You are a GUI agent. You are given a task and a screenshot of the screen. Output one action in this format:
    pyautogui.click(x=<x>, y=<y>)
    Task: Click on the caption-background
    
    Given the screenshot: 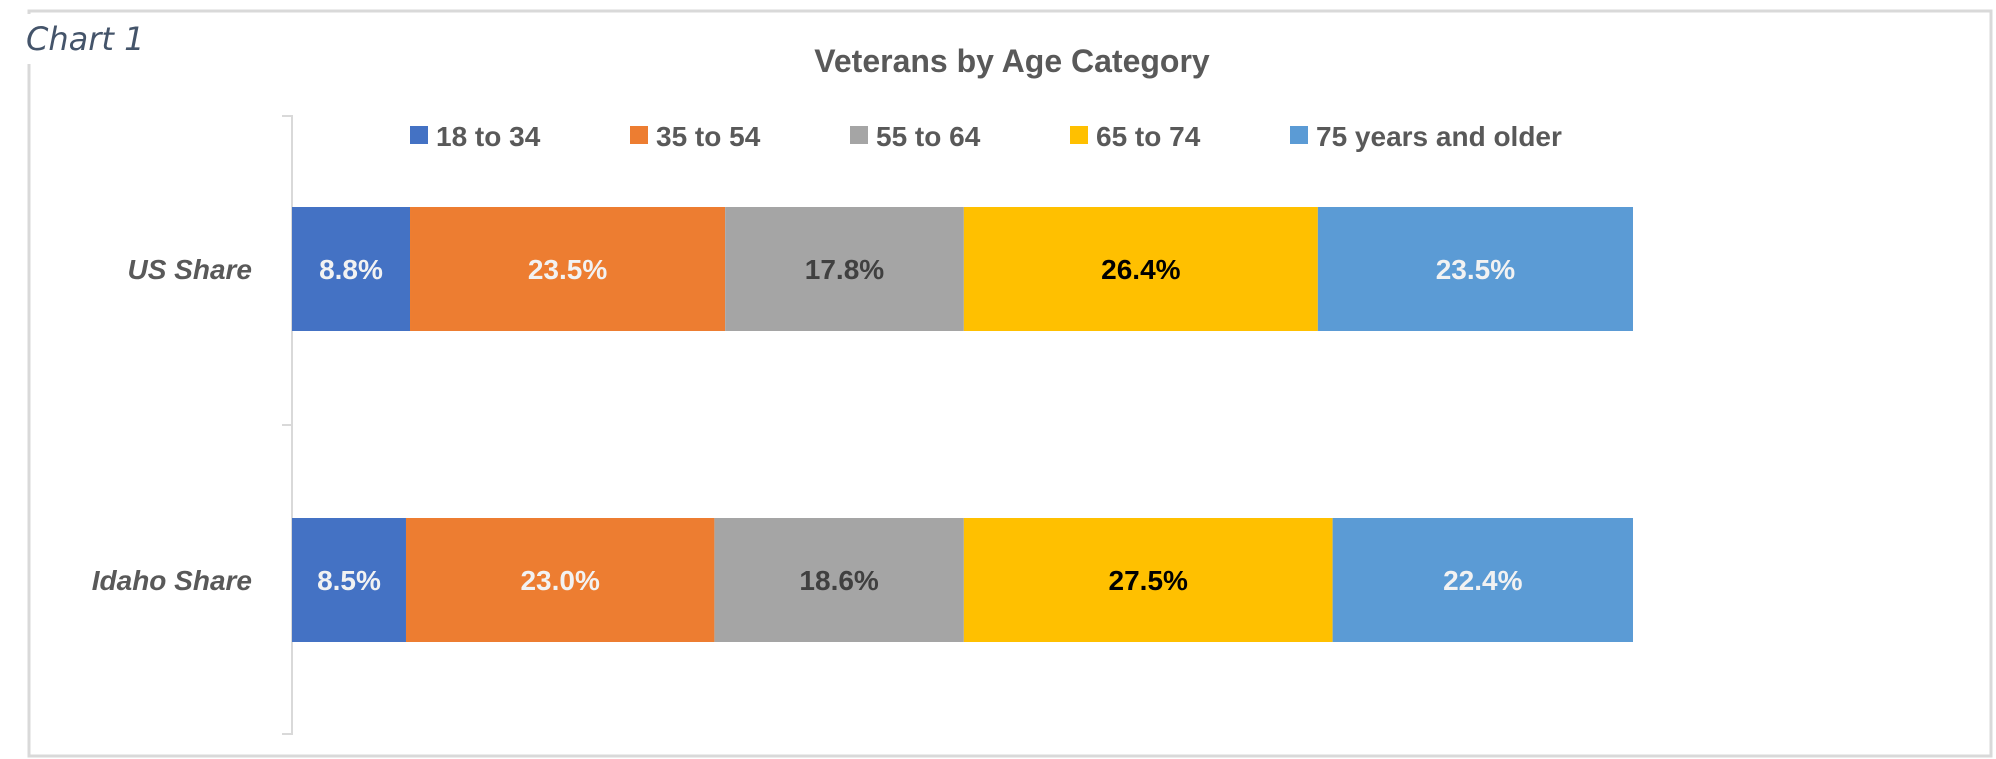 What is the action you would take?
    pyautogui.click(x=95, y=39)
    